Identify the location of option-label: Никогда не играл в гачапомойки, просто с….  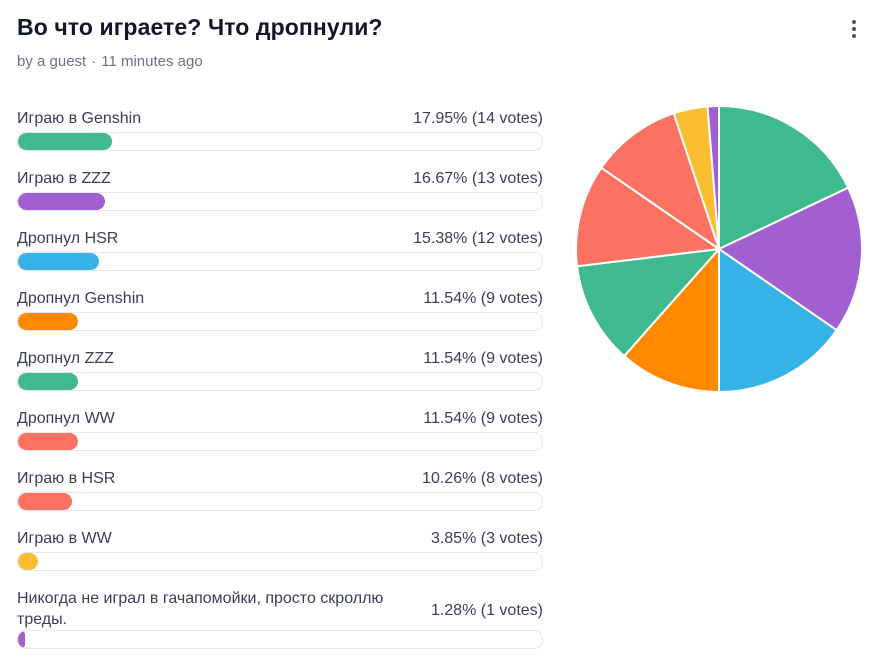
(200, 609).